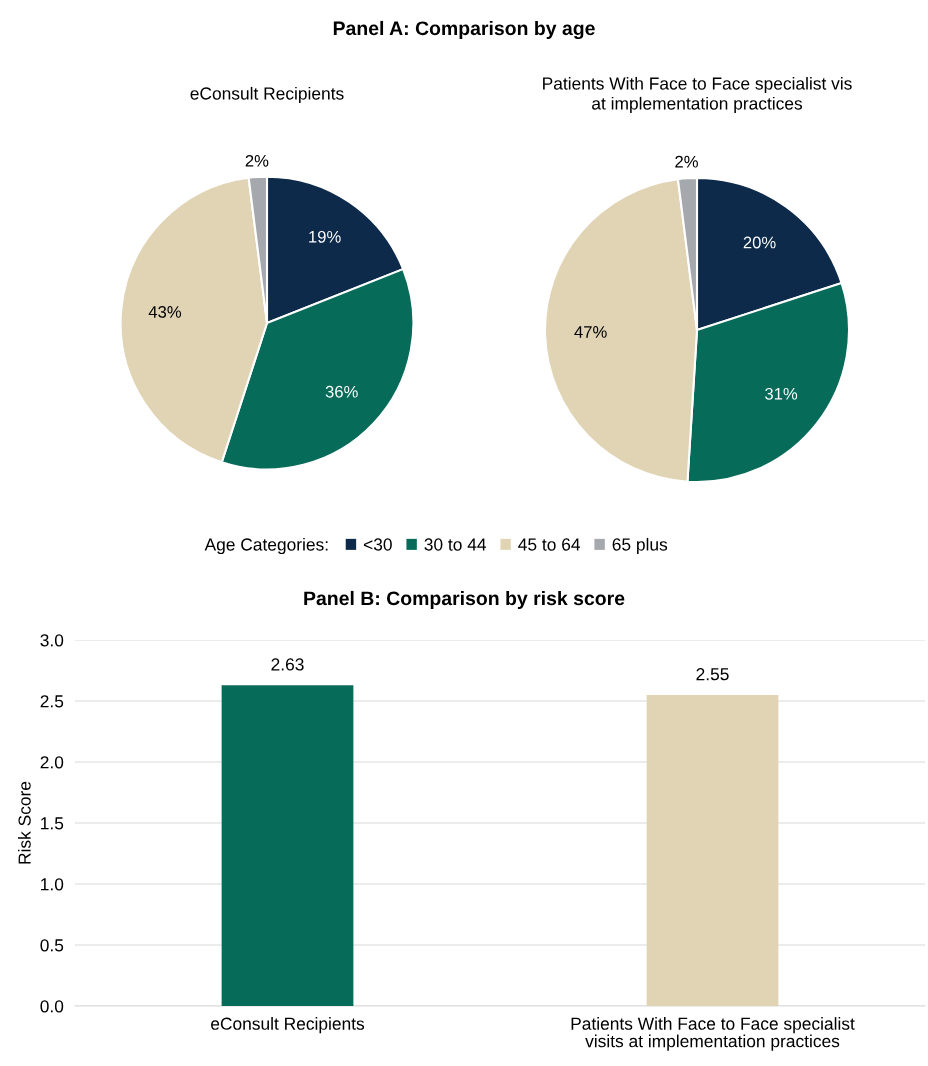 The height and width of the screenshot is (1066, 928). Describe the element at coordinates (377, 544) in the screenshot. I see `legend-label: <30` at that location.